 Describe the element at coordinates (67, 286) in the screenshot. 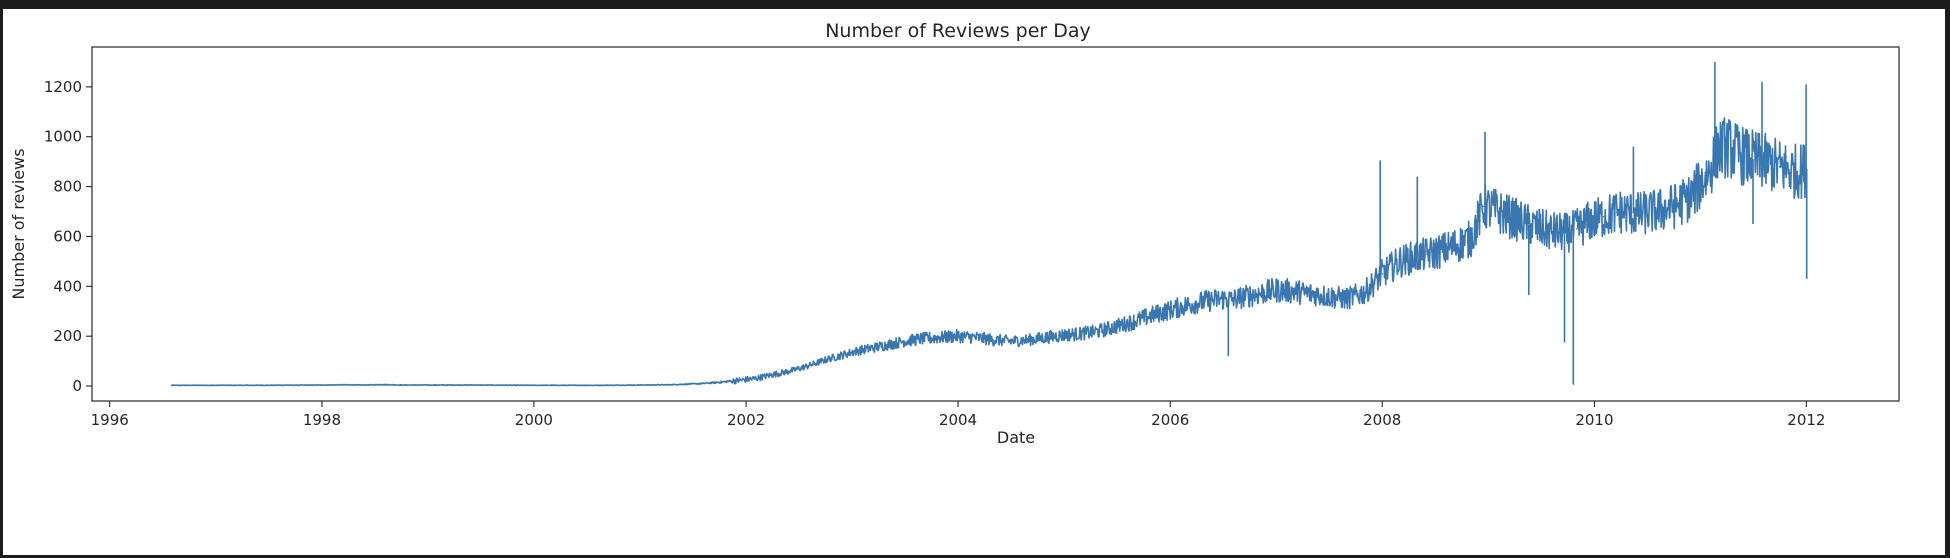

I see `y-tick-label: 400` at that location.